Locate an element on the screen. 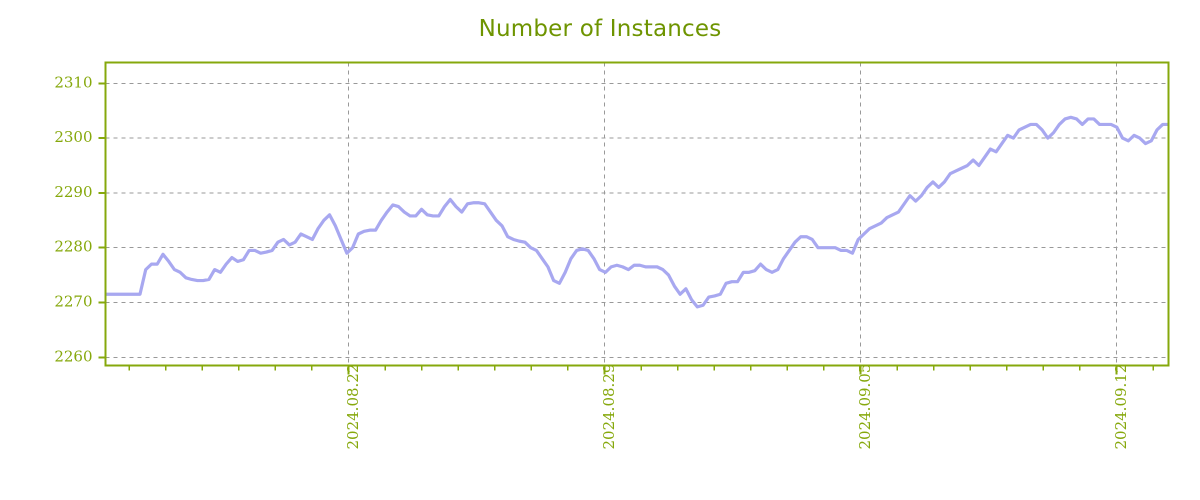  y-tick-label: 2290 is located at coordinates (73, 192).